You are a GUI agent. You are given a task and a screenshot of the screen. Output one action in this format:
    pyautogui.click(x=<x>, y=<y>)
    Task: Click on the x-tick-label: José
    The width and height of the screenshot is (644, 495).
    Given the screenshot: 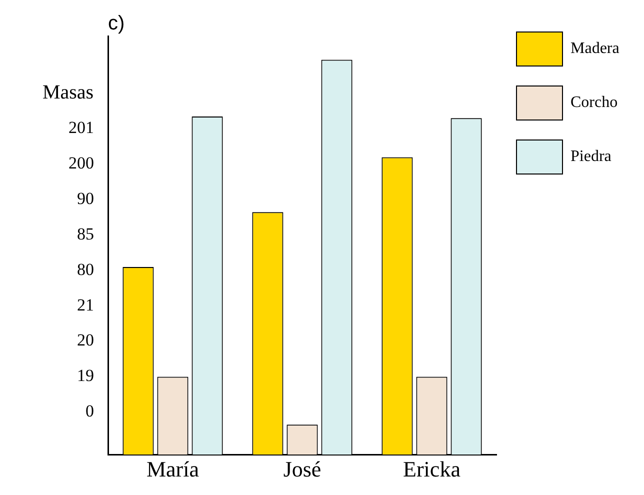 What is the action you would take?
    pyautogui.click(x=302, y=469)
    